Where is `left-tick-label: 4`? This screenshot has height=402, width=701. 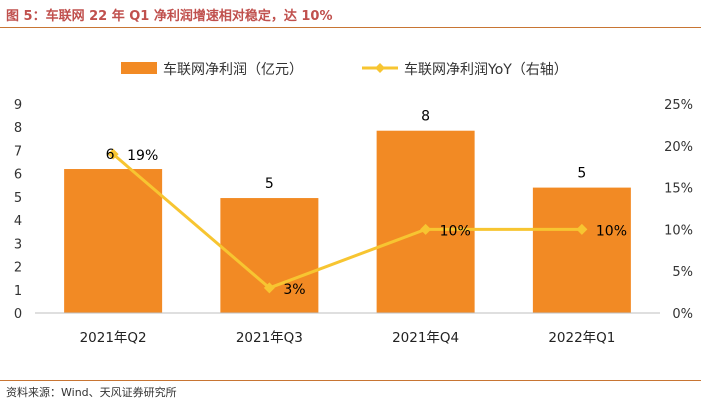 left-tick-label: 4 is located at coordinates (18, 221).